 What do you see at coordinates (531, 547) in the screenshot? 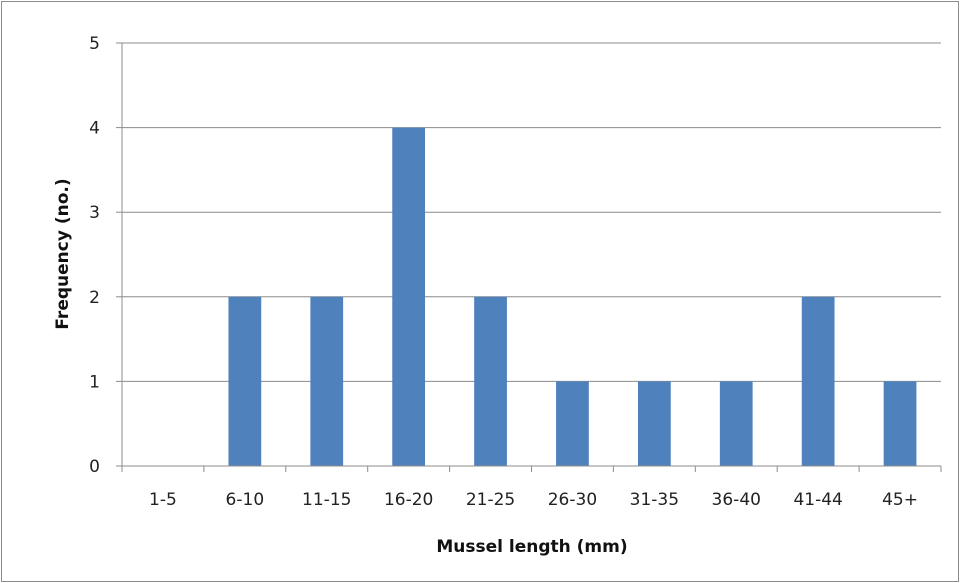
I see `x-axis-title: Mussel length (mm)` at bounding box center [531, 547].